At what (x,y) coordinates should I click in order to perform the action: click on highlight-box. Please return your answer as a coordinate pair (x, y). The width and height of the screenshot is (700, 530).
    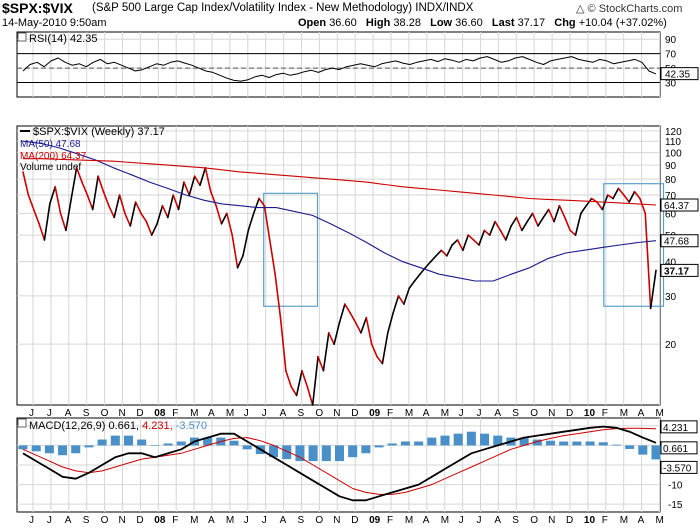
    Looking at the image, I should click on (291, 249).